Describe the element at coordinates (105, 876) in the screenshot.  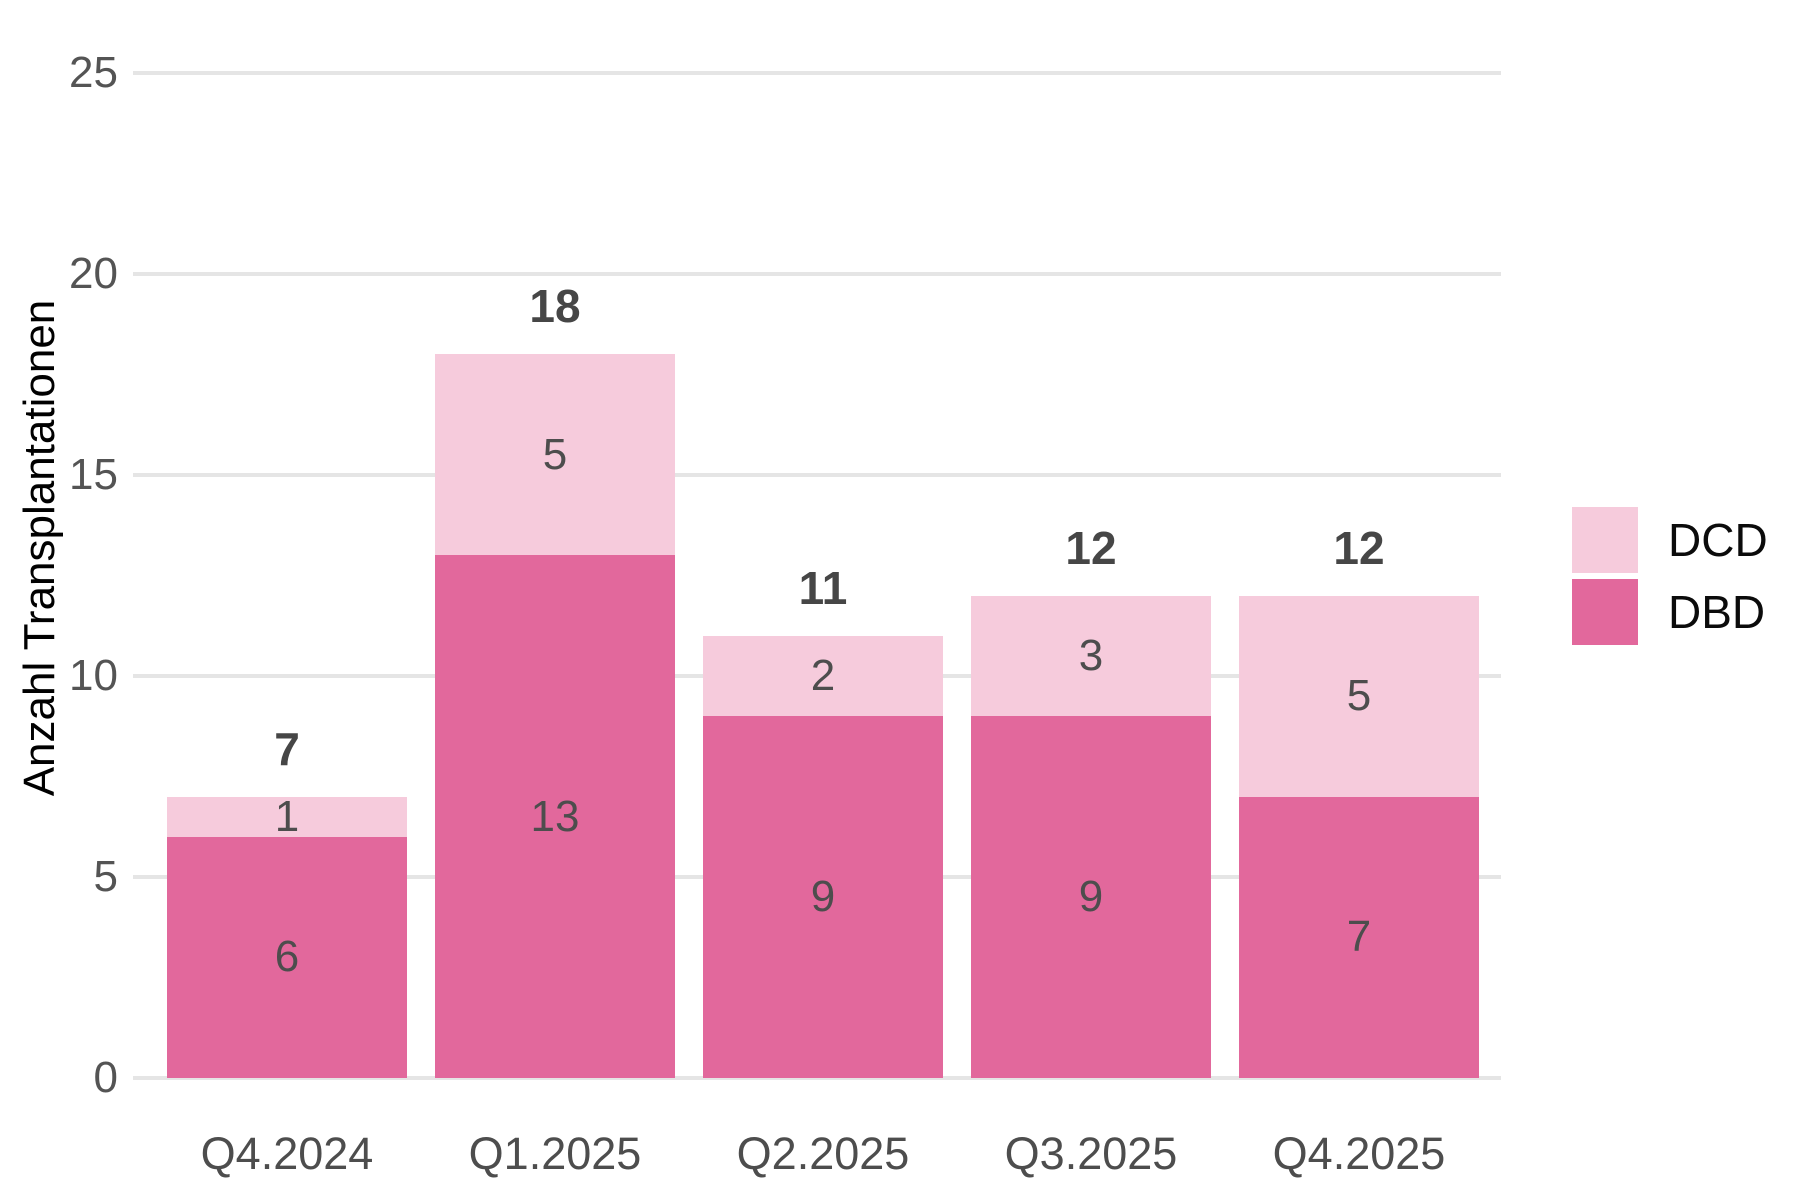
I see `y-tick-label: 5` at that location.